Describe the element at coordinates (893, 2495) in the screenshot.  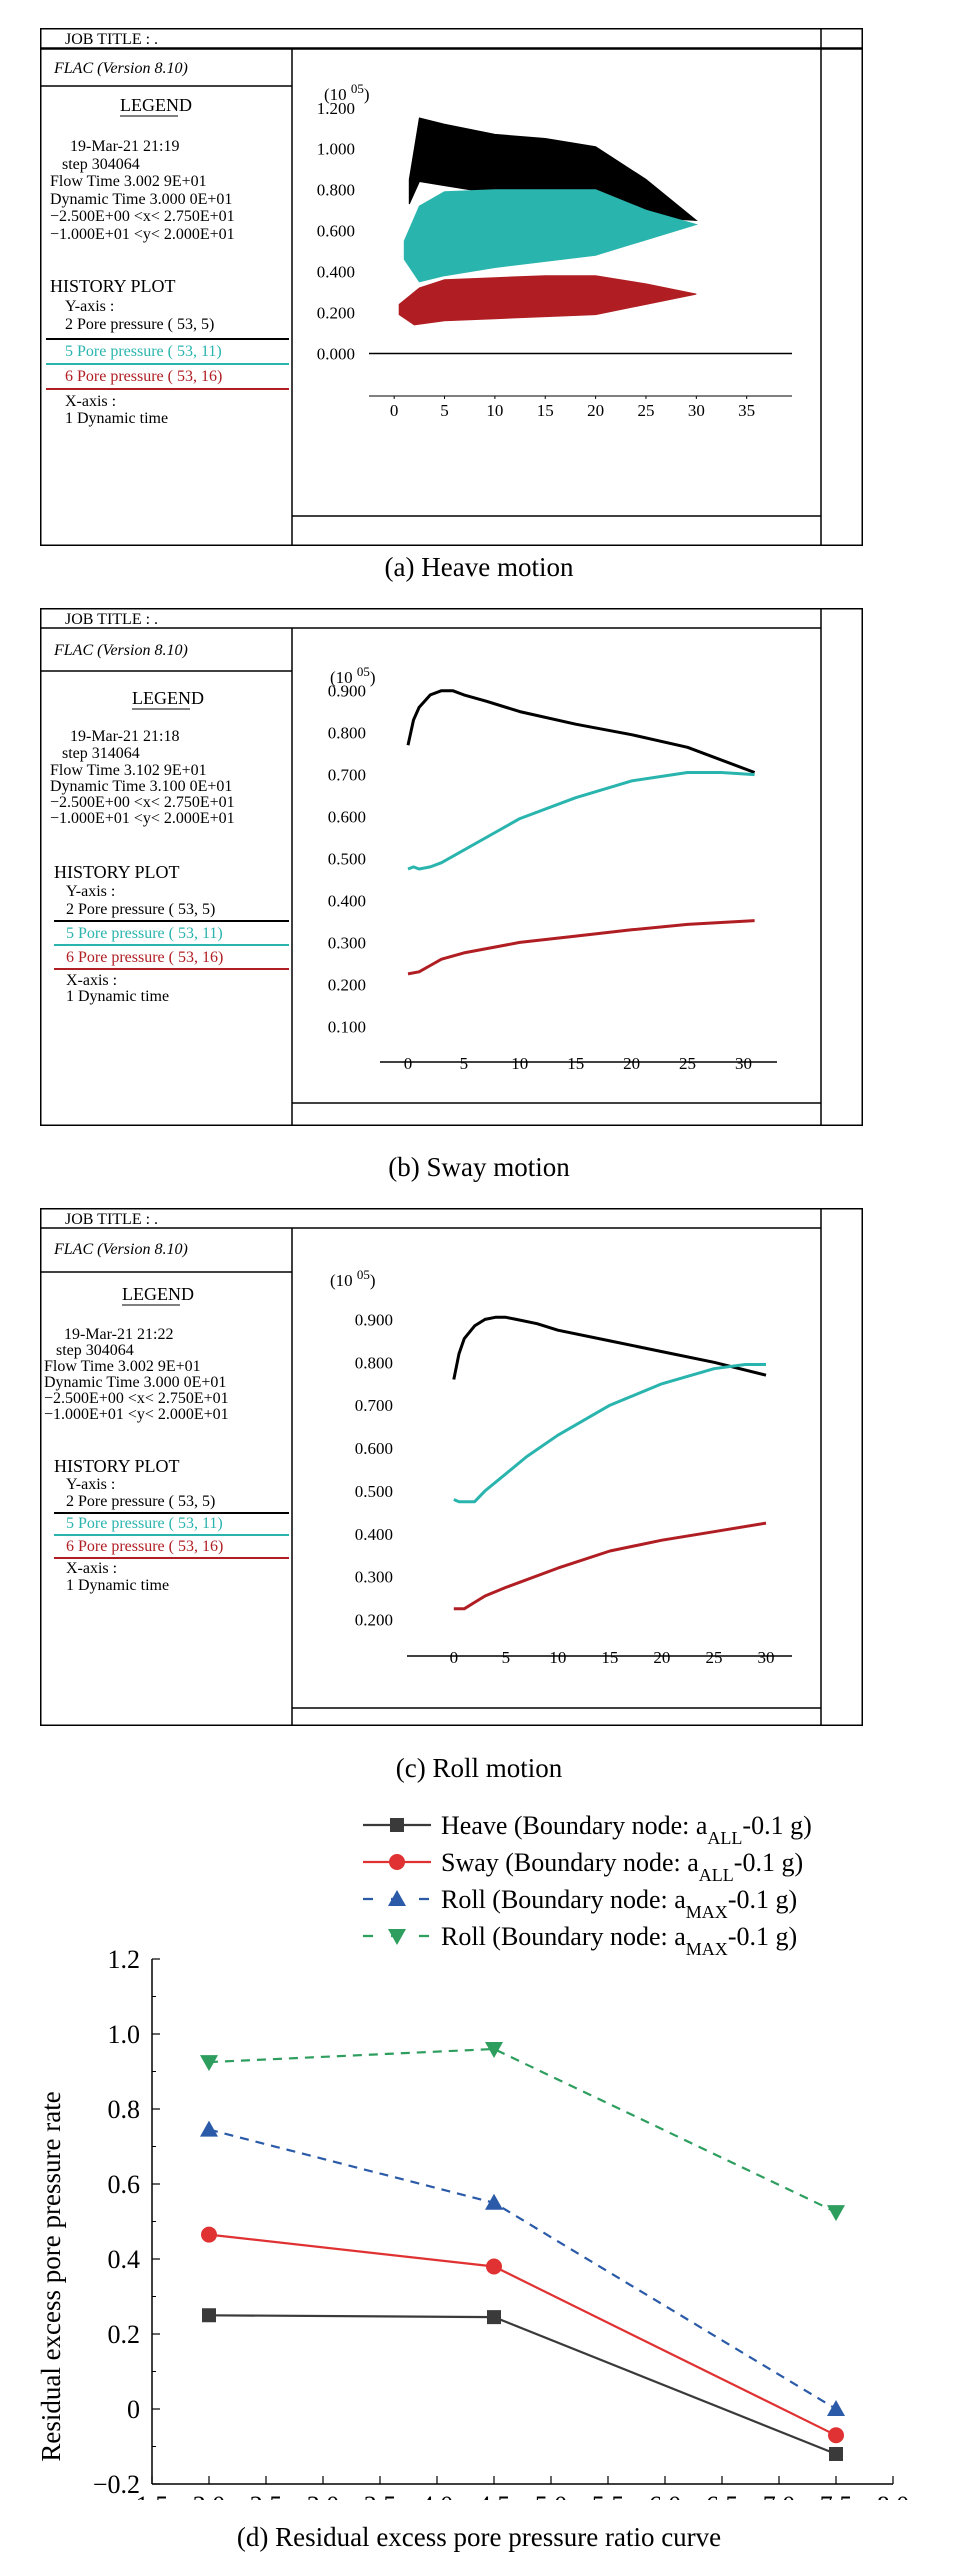
I see `x-tick-label: 8.0` at that location.